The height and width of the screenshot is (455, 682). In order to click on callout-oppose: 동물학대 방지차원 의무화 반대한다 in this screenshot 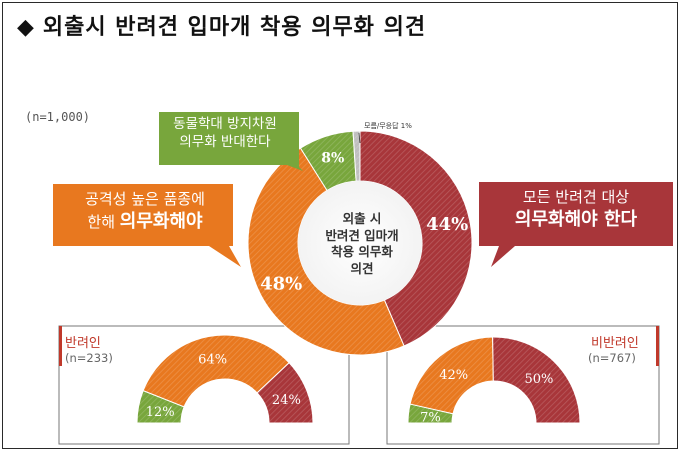, I will do `click(225, 133)`.